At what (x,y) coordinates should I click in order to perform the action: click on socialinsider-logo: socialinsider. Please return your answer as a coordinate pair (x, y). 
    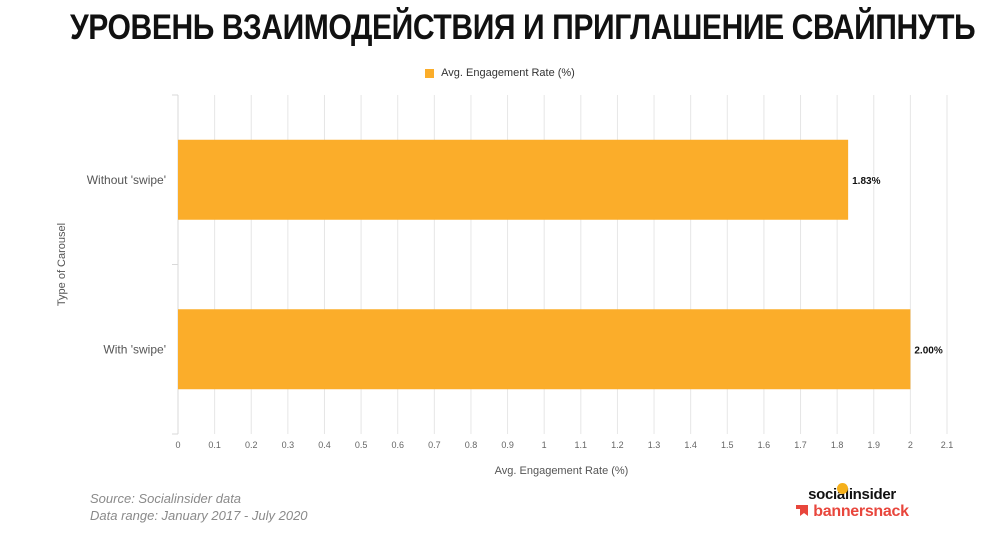
    Looking at the image, I should click on (852, 493).